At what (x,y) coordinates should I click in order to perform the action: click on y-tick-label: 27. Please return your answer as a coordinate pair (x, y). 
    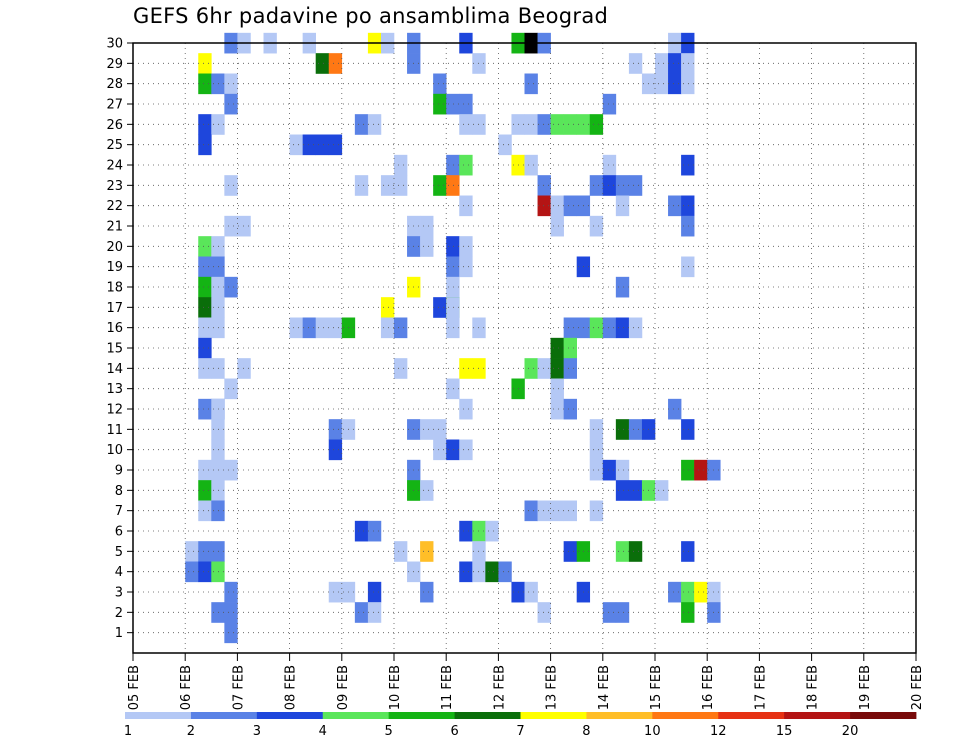
    Looking at the image, I should click on (114, 105).